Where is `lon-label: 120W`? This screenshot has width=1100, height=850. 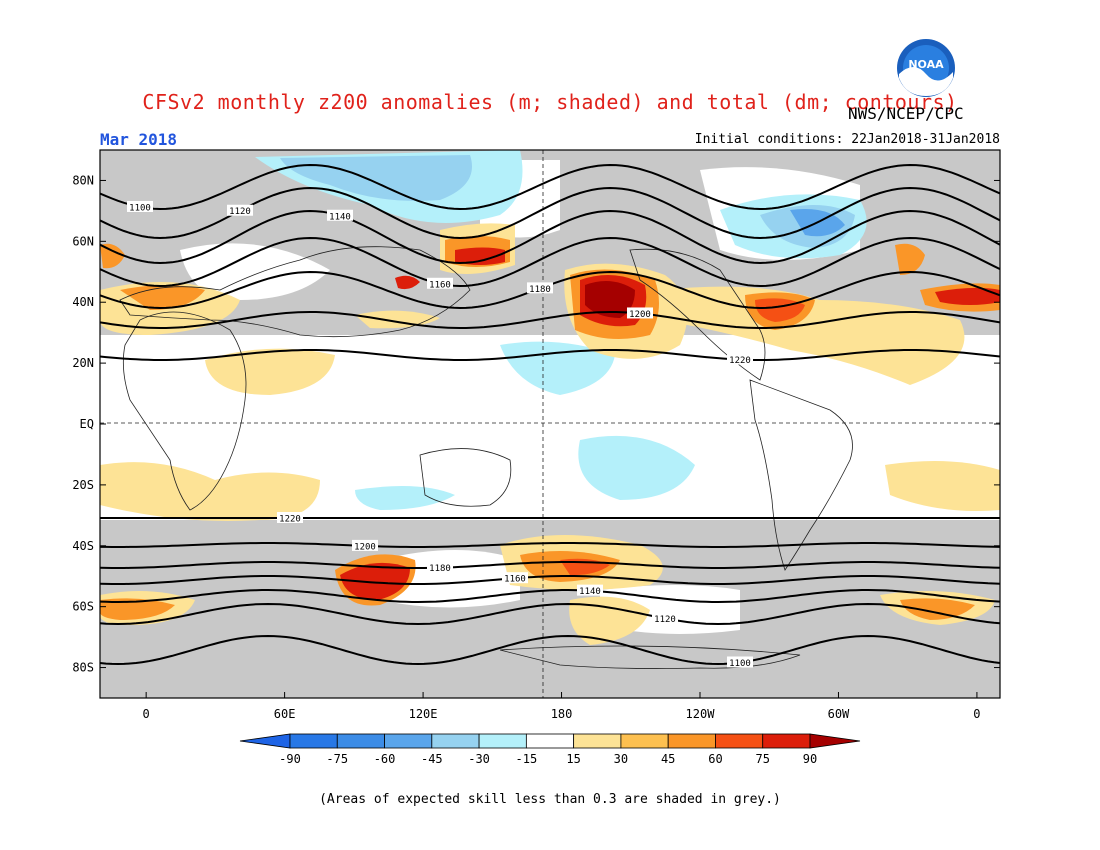 lon-label: 120W is located at coordinates (701, 714).